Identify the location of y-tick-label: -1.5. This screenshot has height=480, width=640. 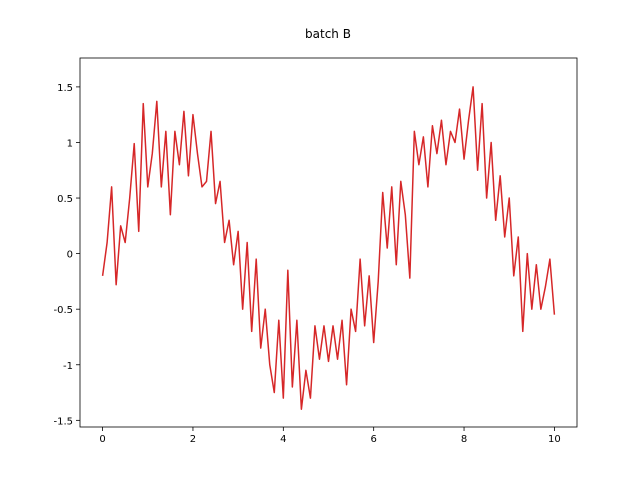
(63, 421).